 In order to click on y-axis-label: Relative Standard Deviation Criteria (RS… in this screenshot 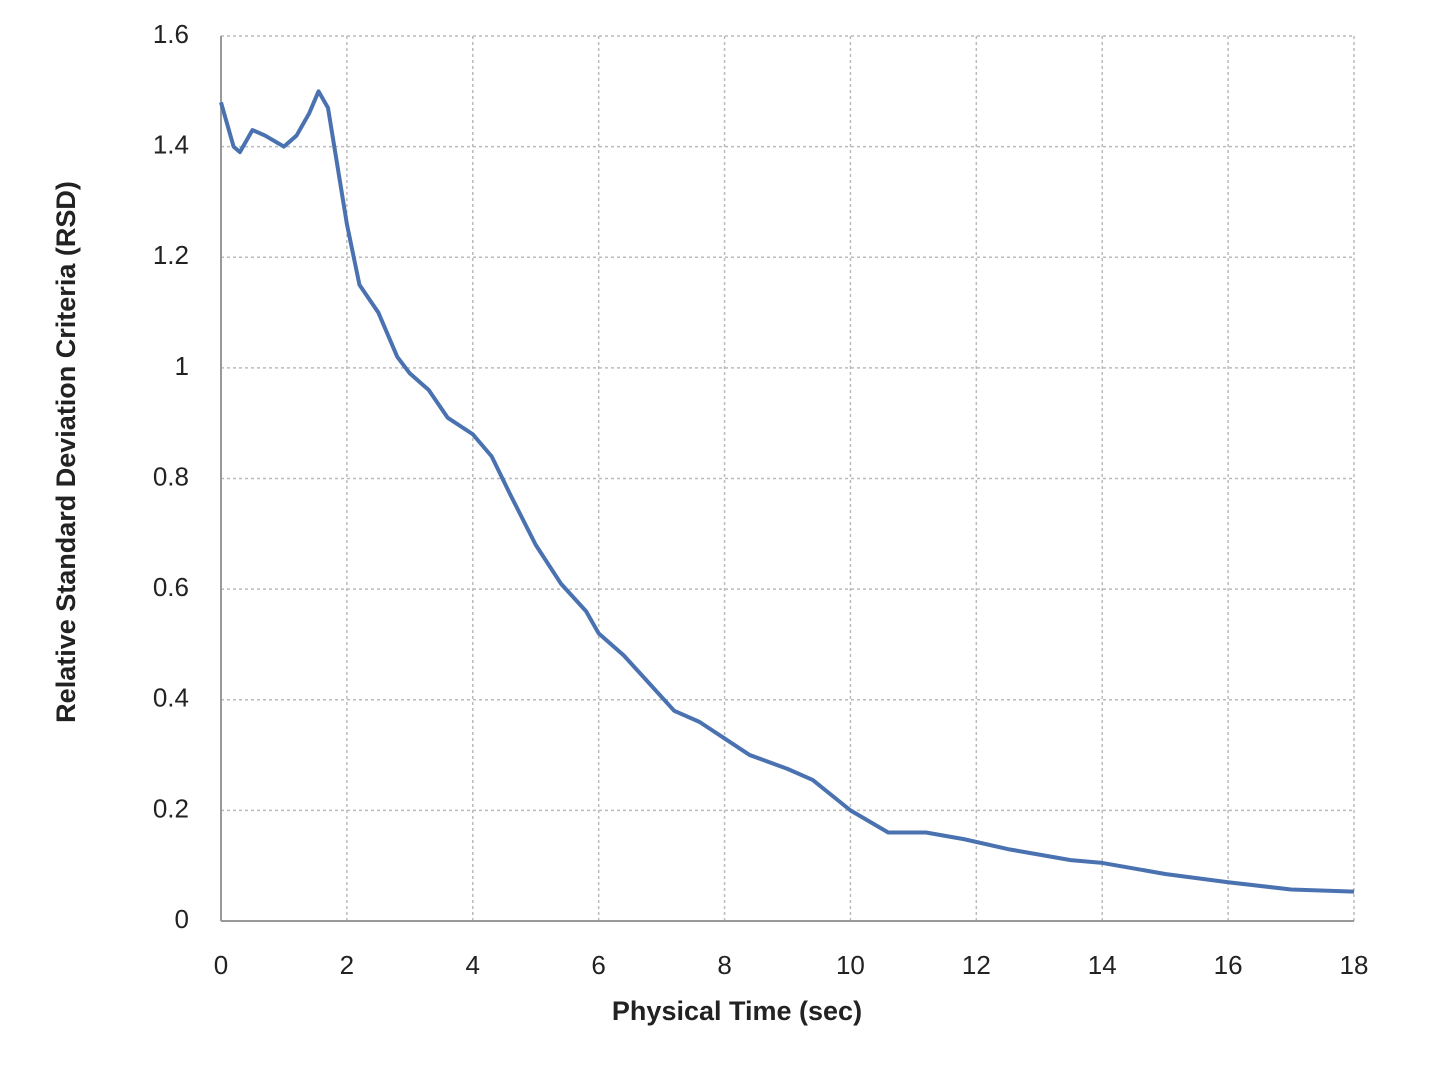, I will do `click(66, 452)`.